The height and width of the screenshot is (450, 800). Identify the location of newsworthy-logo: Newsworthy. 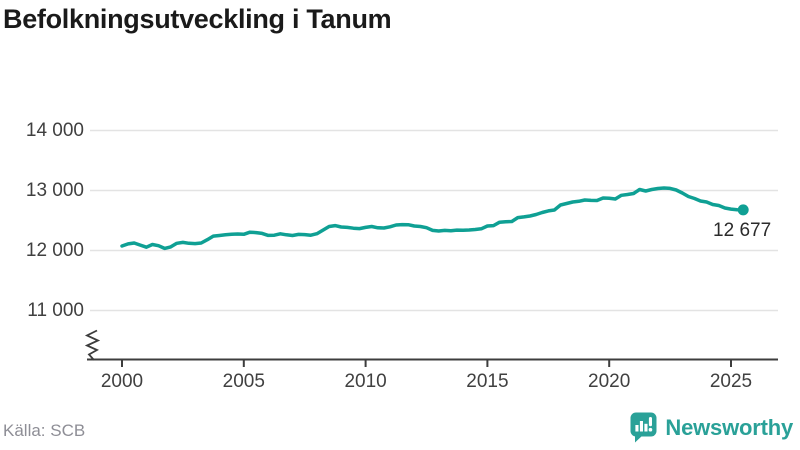
(711, 427).